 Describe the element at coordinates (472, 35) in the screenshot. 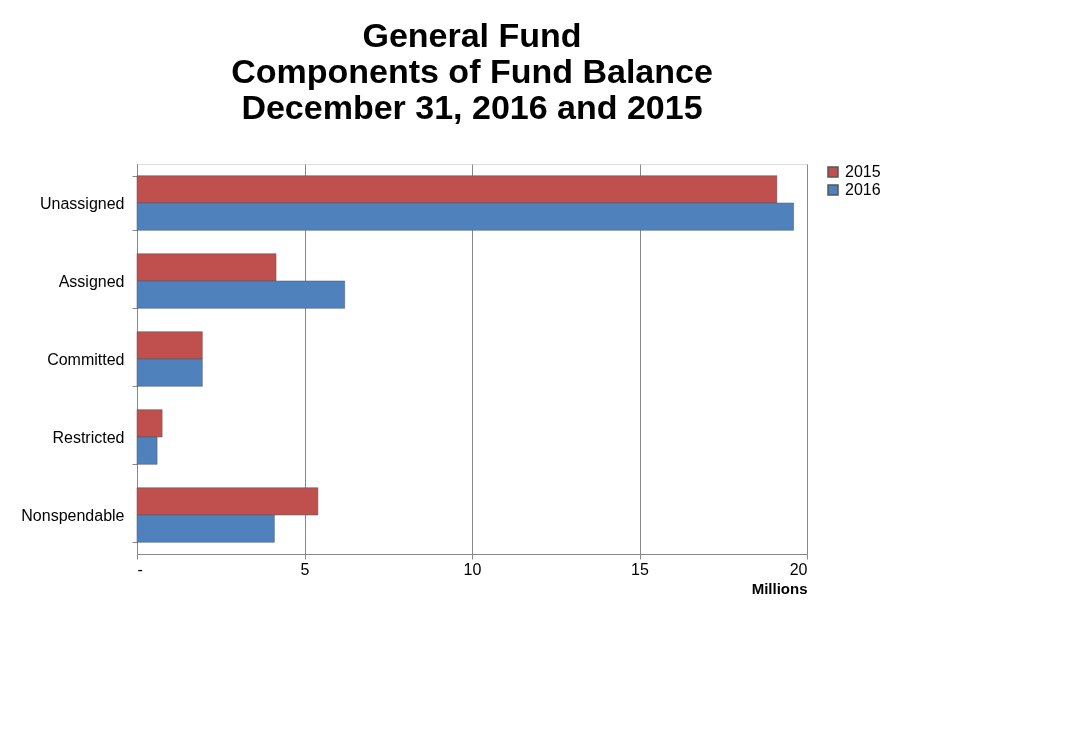

I see `text: General Fund` at that location.